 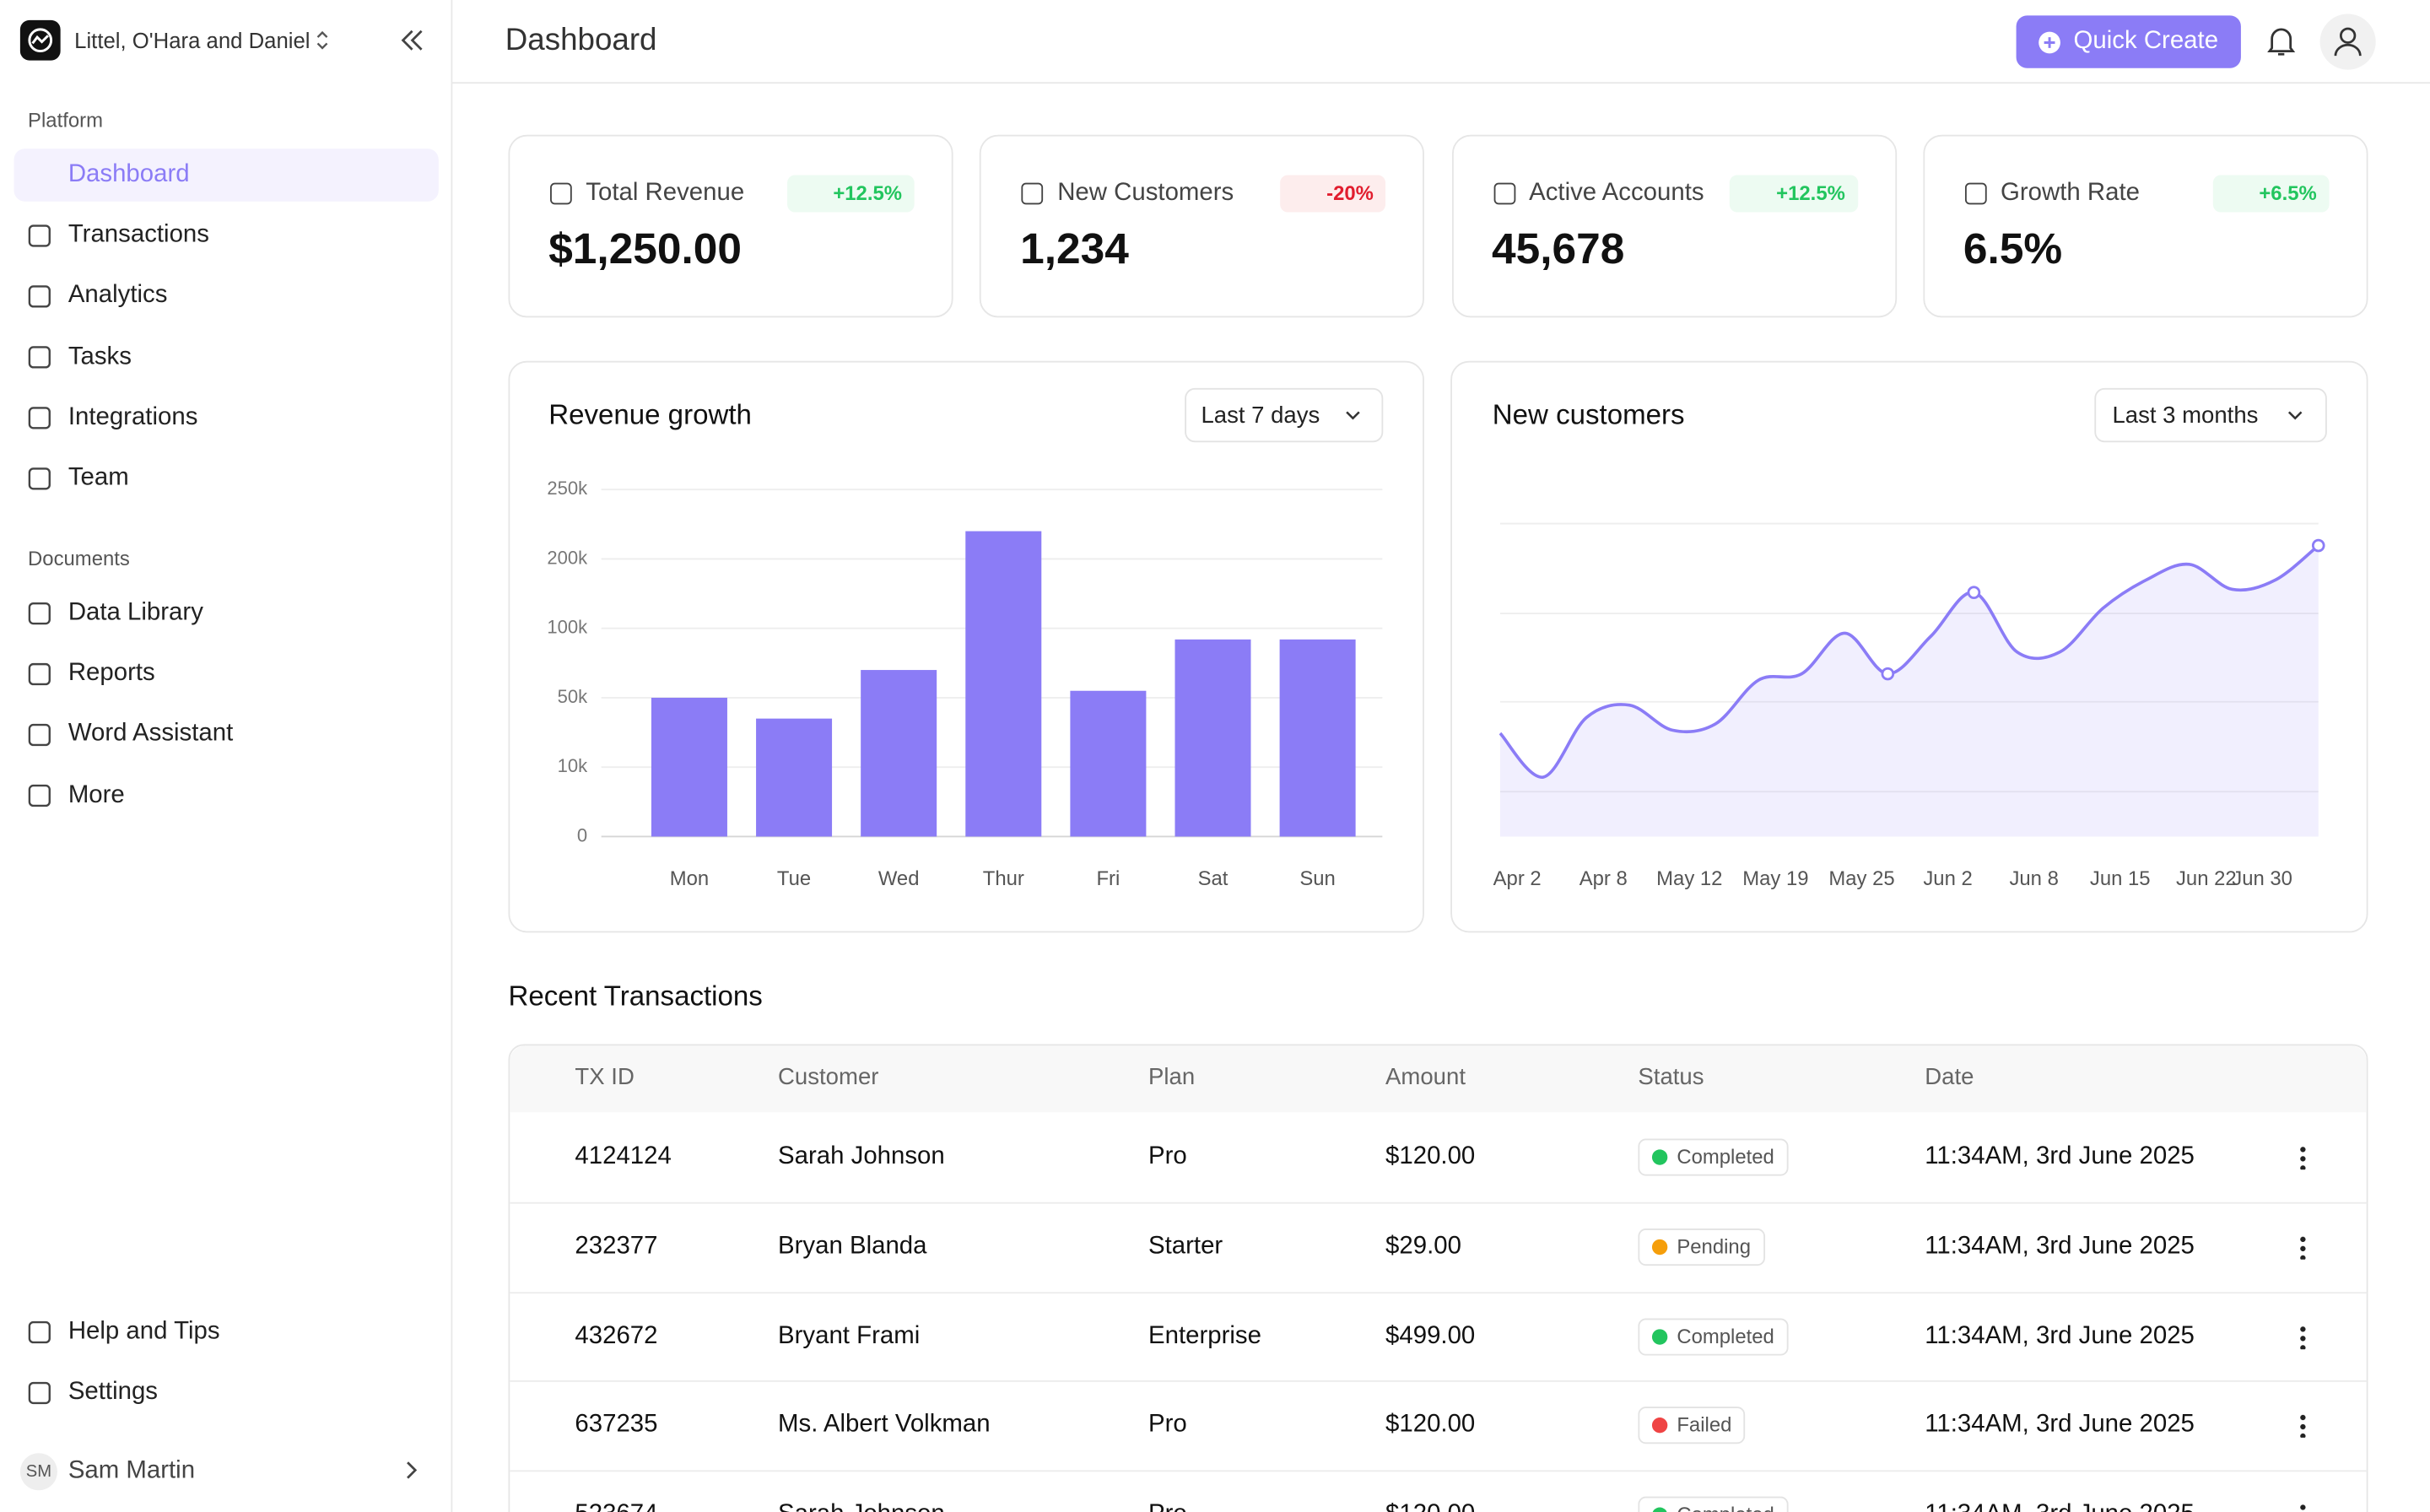 I want to click on y-tick-label: 10k, so click(x=573, y=765).